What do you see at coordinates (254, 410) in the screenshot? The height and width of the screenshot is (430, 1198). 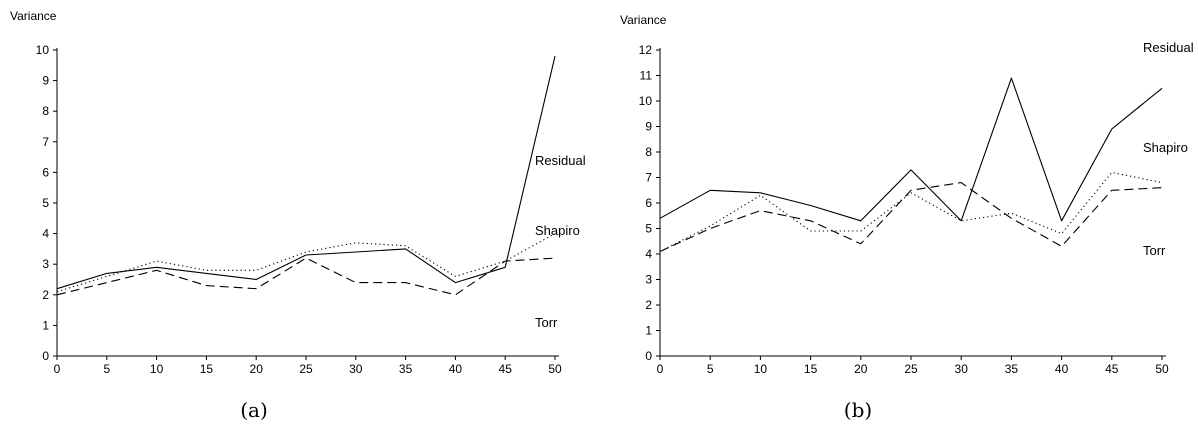 I see `chart-caption: (a)` at bounding box center [254, 410].